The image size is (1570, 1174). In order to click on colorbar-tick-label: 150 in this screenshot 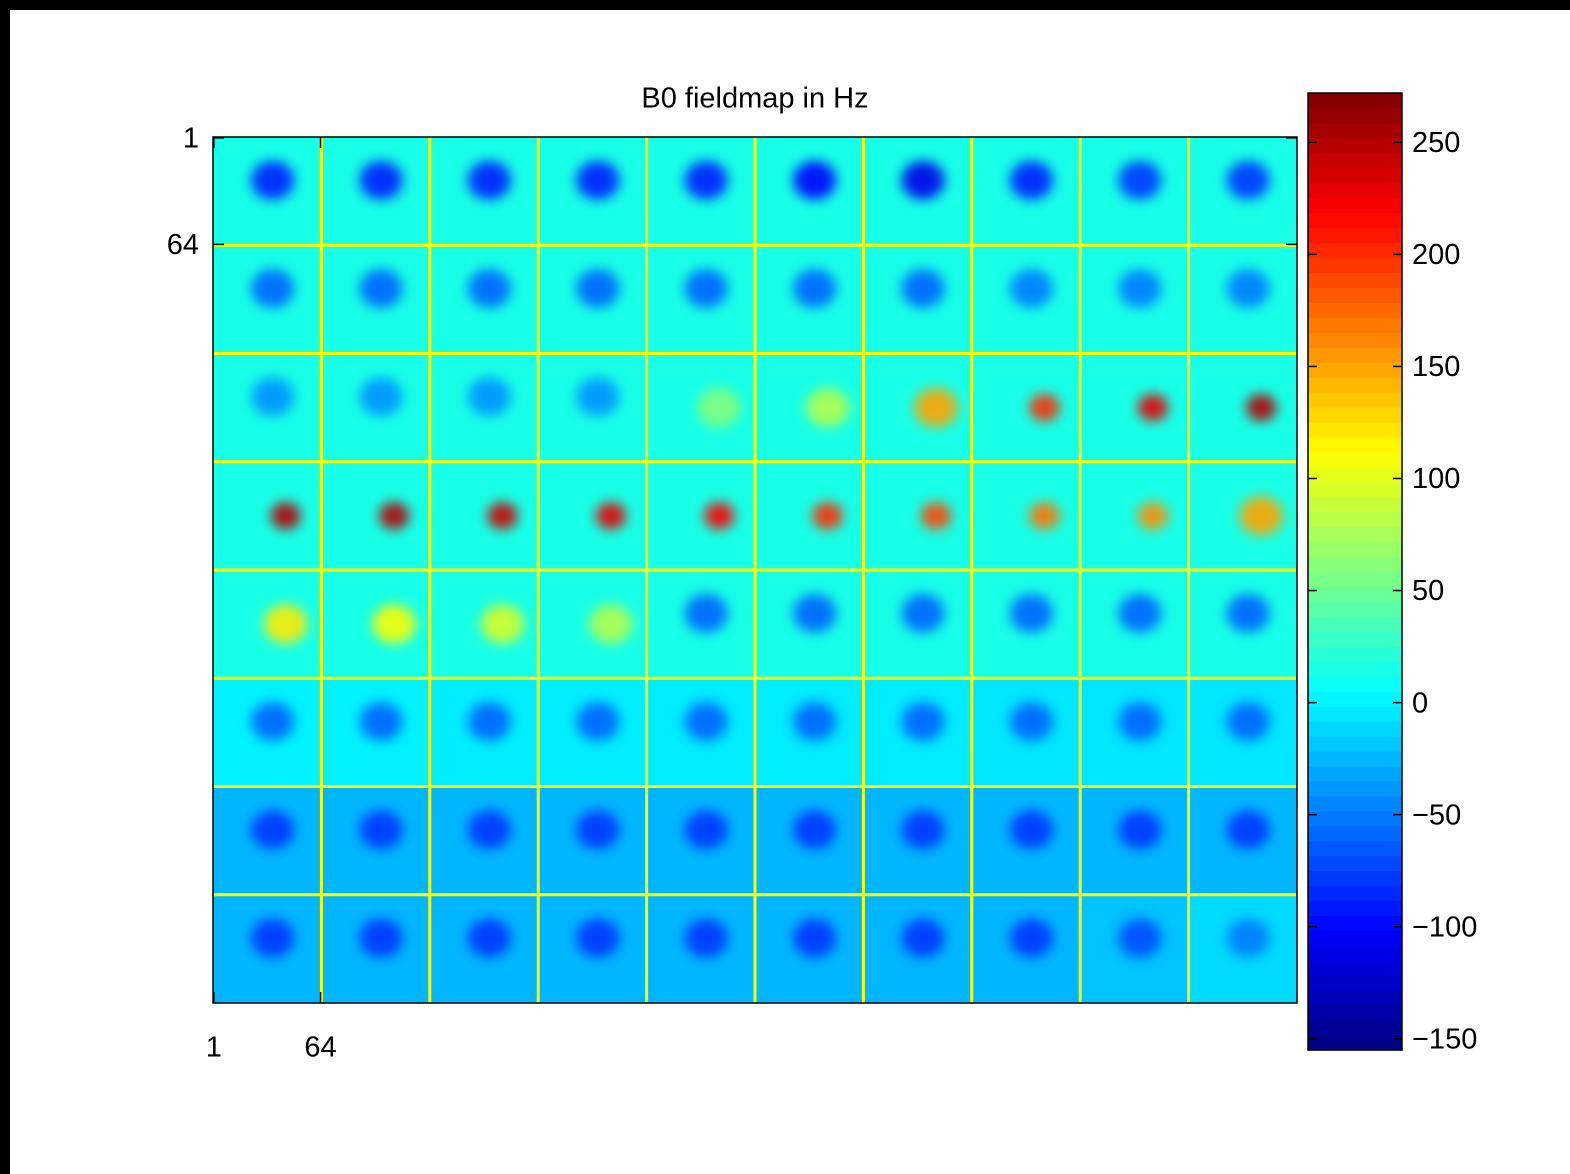, I will do `click(1436, 367)`.